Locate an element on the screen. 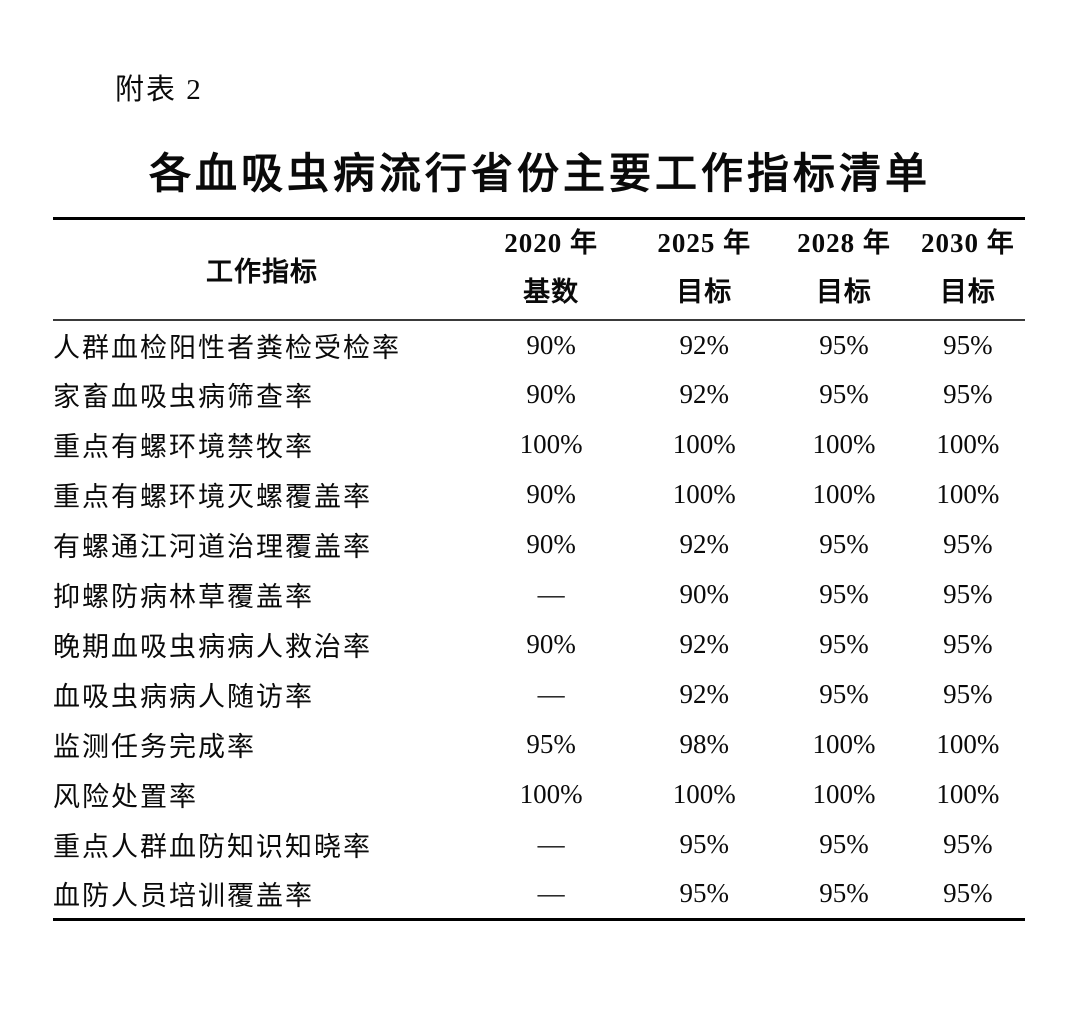 Image resolution: width=1080 pixels, height=1021 pixels. header-2025-year: 2025 年 is located at coordinates (704, 243).